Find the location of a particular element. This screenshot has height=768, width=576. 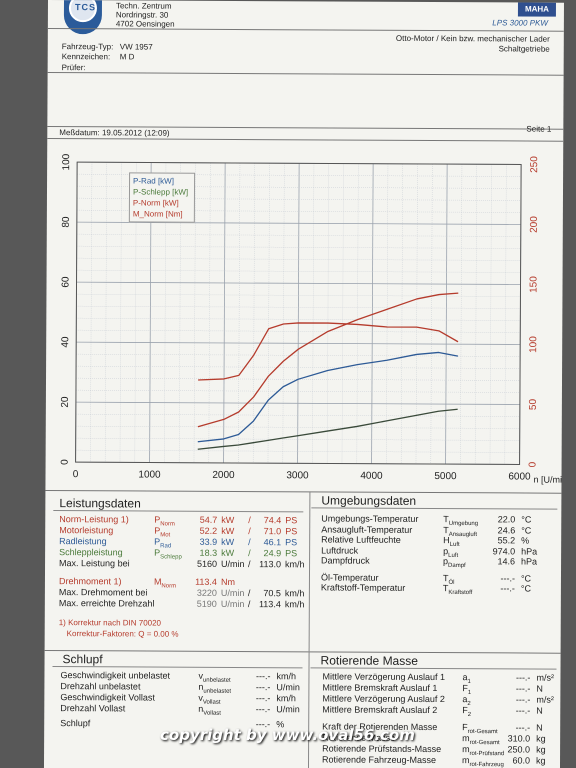

slip-label: Geschwindigkeit Vollast is located at coordinates (107, 697).